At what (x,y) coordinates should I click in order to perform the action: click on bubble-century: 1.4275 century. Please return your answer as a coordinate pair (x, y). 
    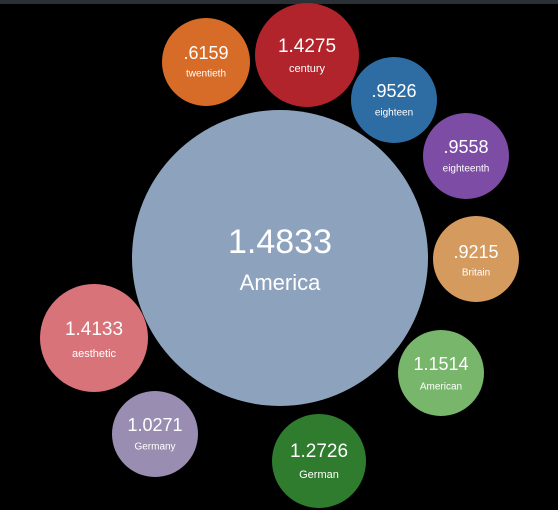
    Looking at the image, I should click on (307, 55).